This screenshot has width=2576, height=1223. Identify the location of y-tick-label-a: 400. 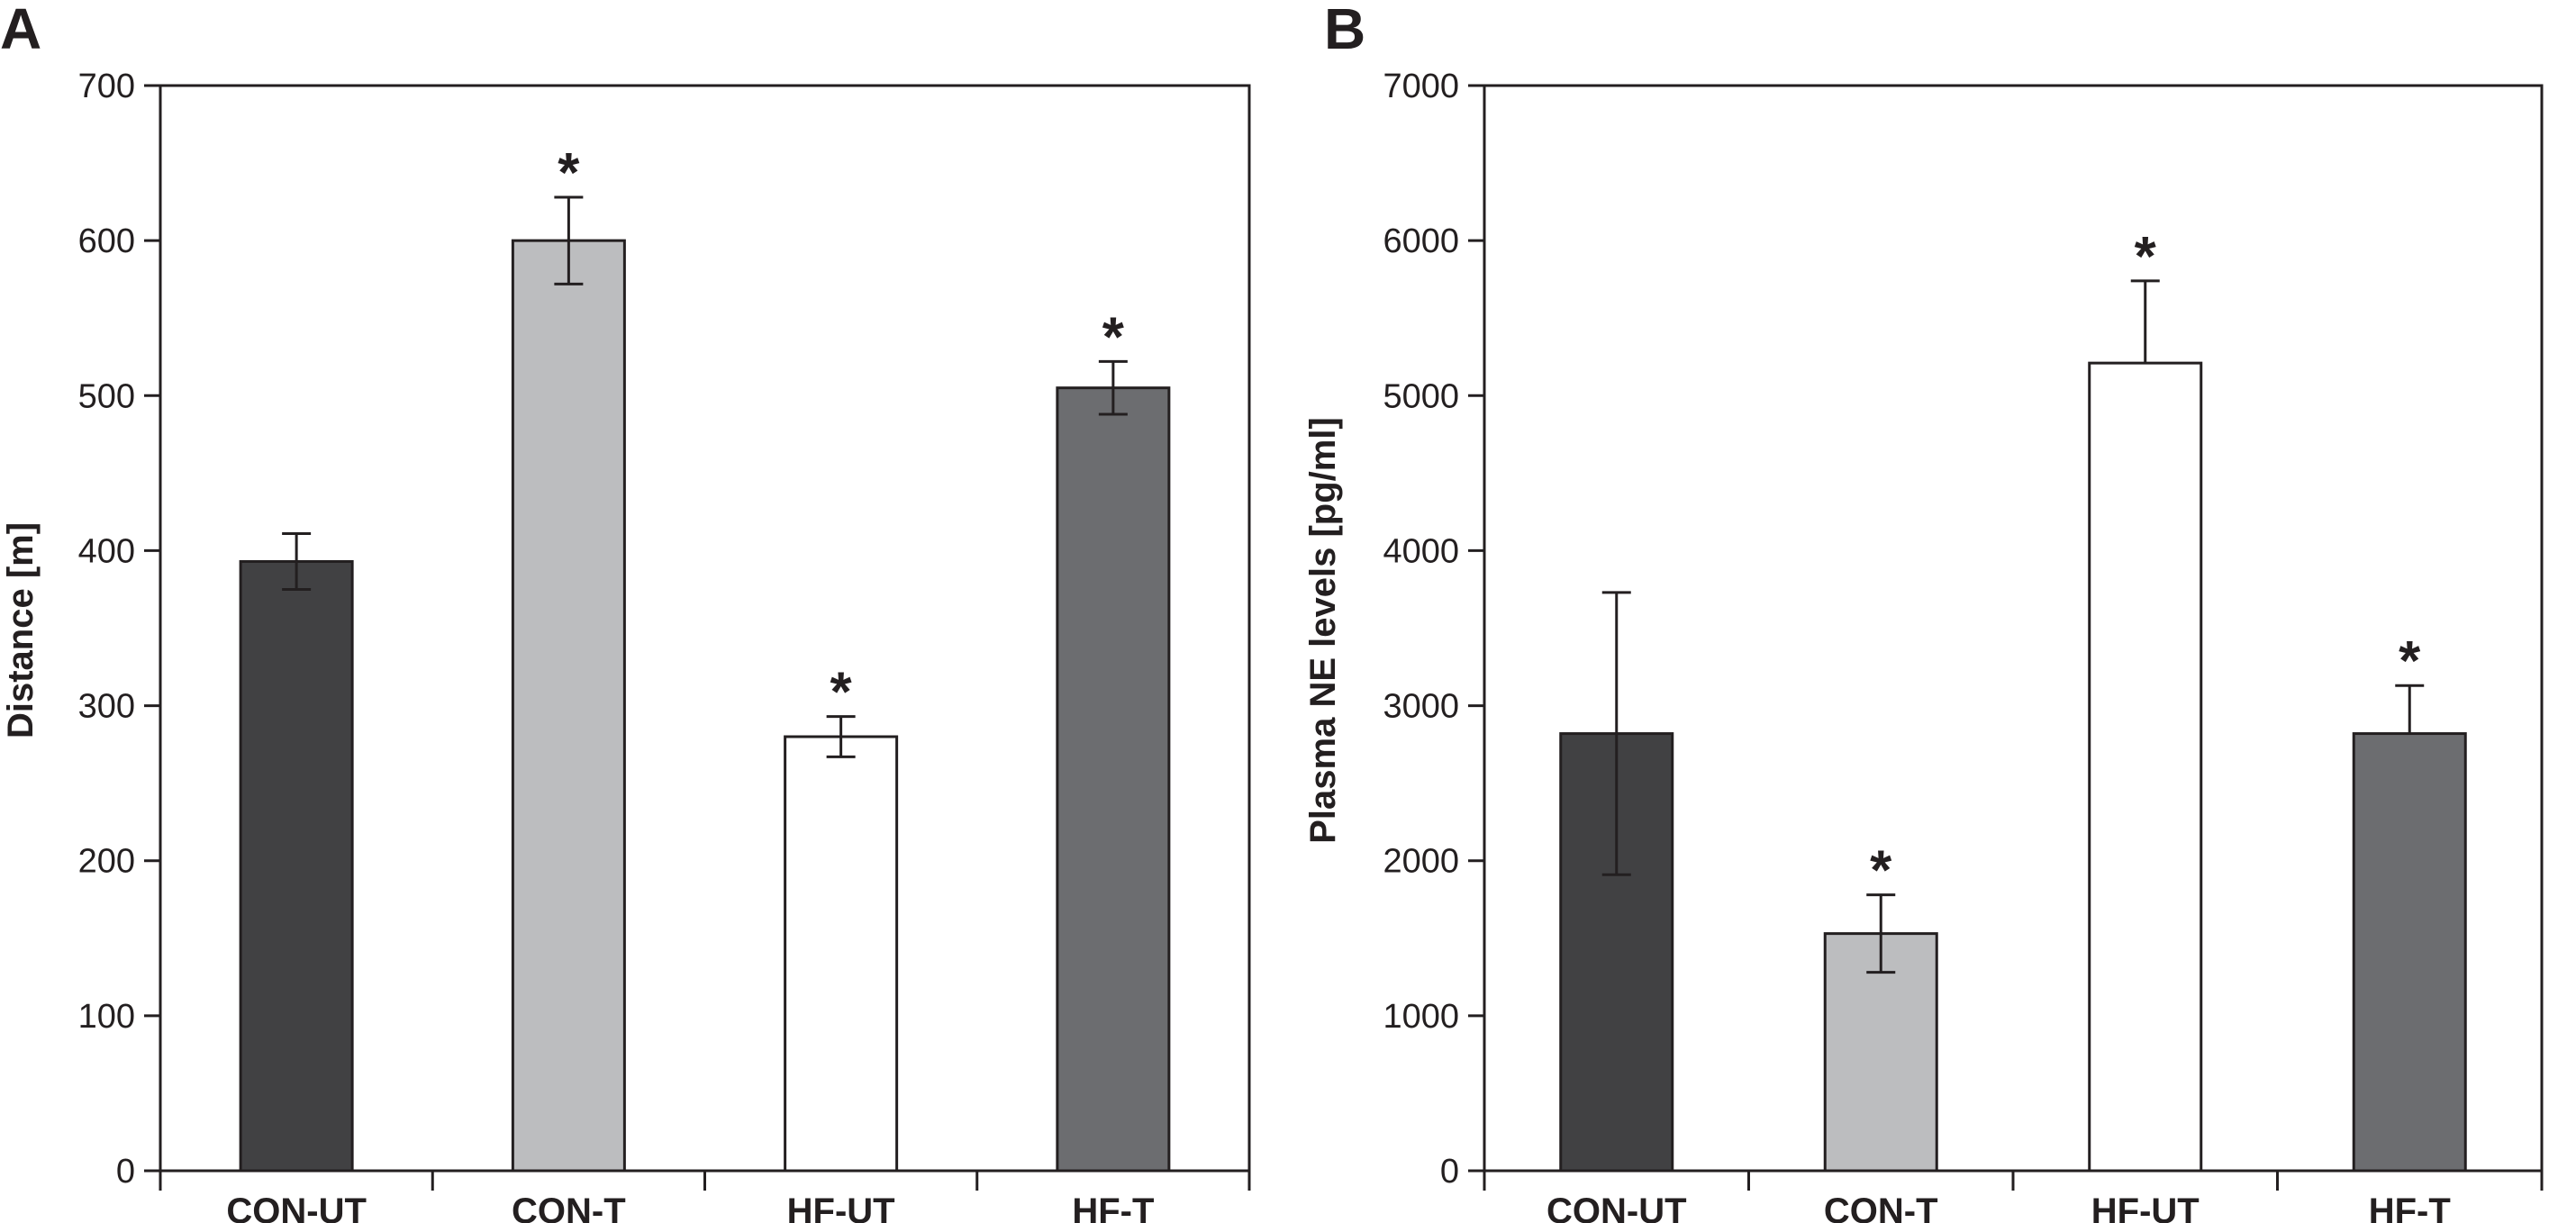
(106, 551).